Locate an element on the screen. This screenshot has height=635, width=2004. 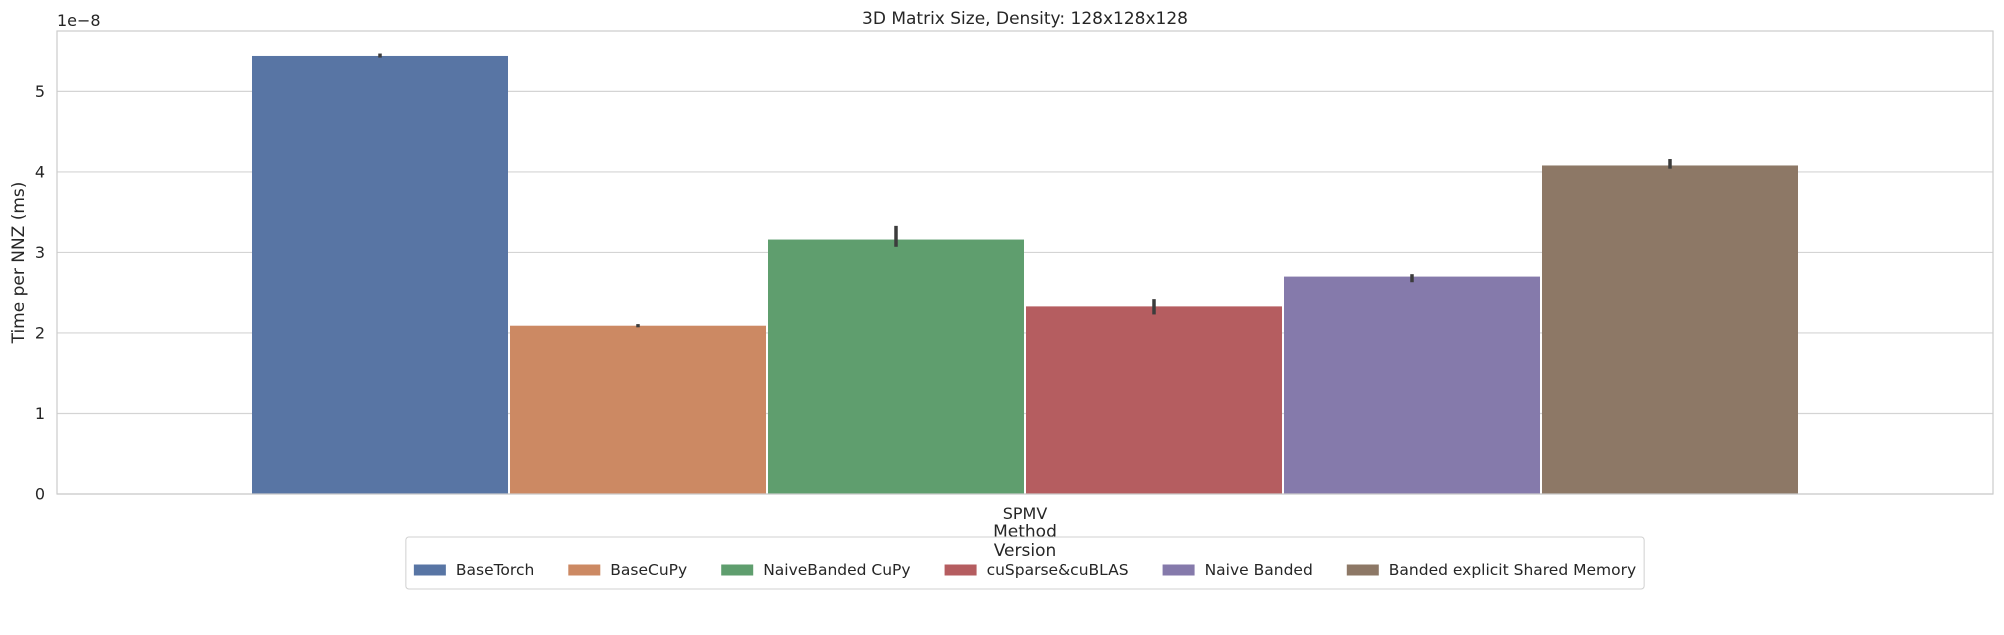
y-tick-label: 3 is located at coordinates (40, 252).